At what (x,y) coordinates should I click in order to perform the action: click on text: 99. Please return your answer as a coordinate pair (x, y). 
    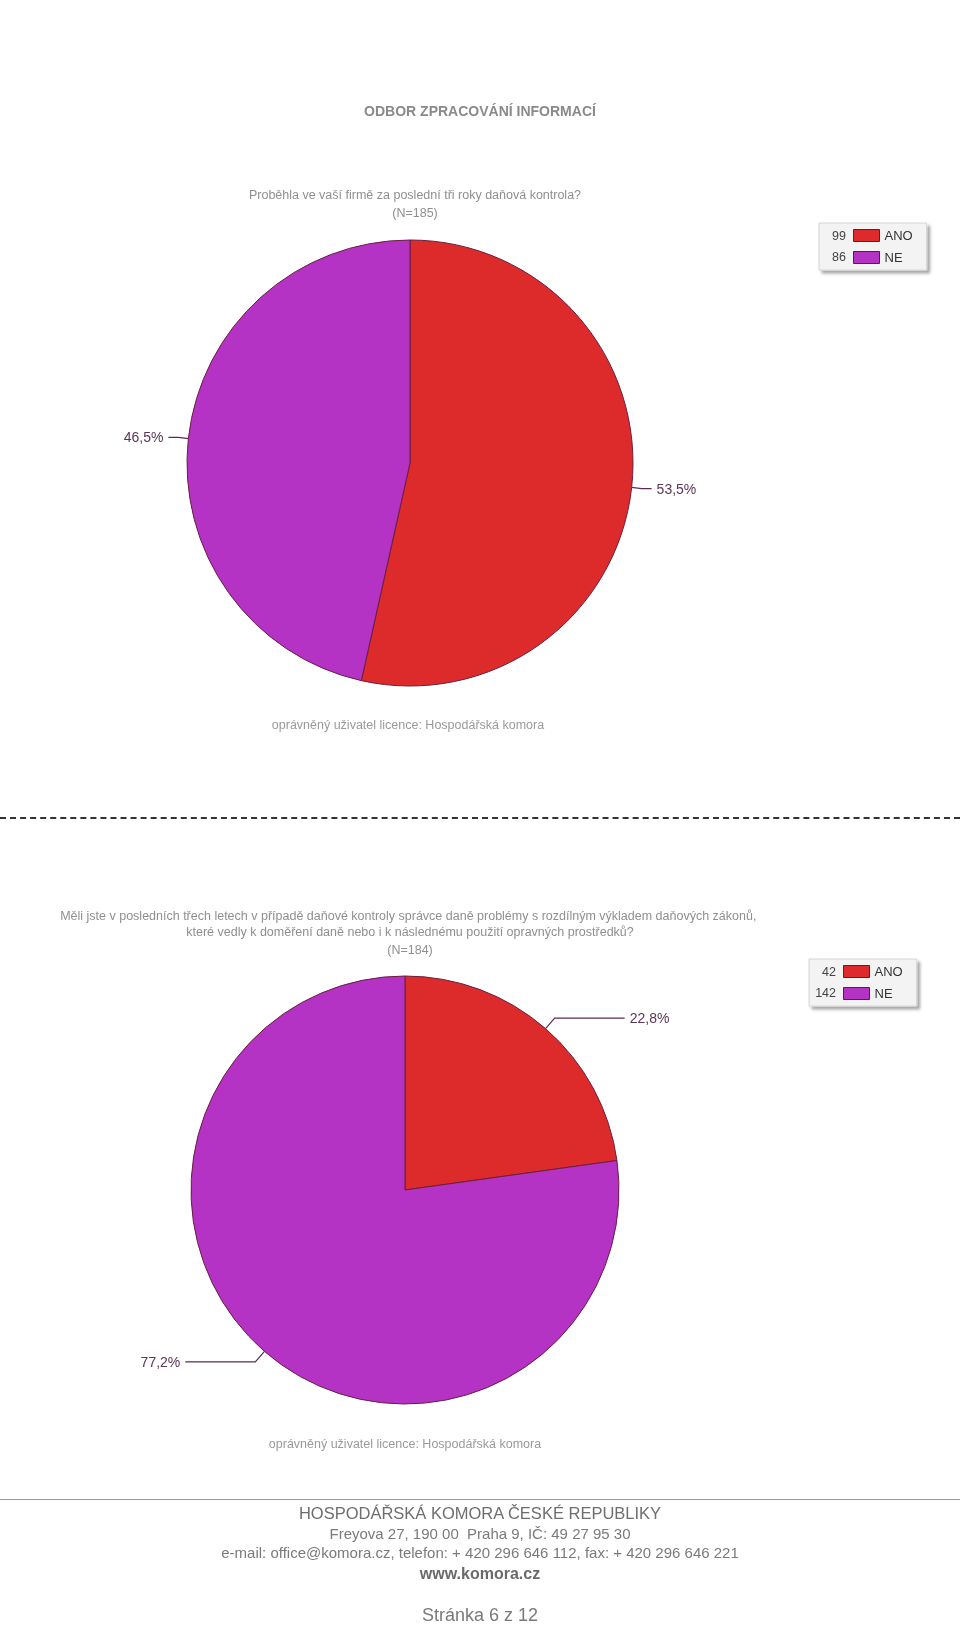
    Looking at the image, I should click on (839, 236).